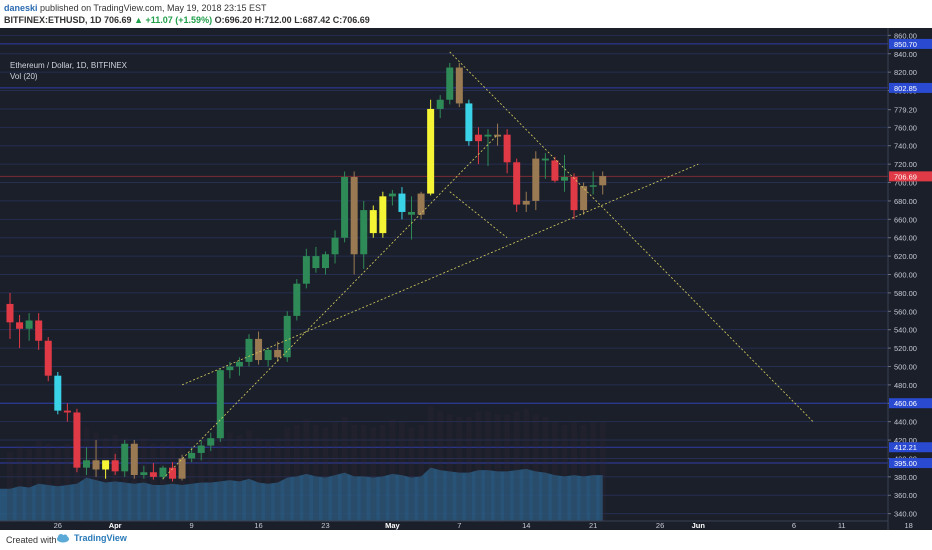 The image size is (932, 550). What do you see at coordinates (905, 366) in the screenshot?
I see `price-tick-label: 500.00` at bounding box center [905, 366].